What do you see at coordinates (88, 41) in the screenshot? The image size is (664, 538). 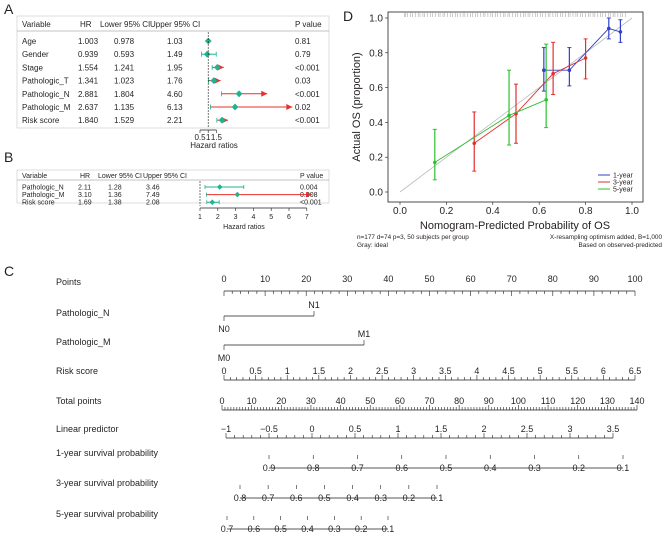 I see `panel-a-row-hr: 1.003` at bounding box center [88, 41].